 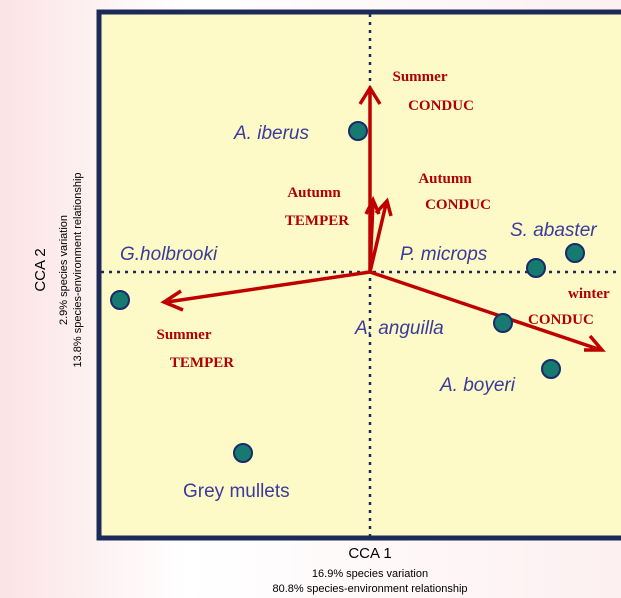 I want to click on y-axis-title: CCA 2, so click(x=40, y=269).